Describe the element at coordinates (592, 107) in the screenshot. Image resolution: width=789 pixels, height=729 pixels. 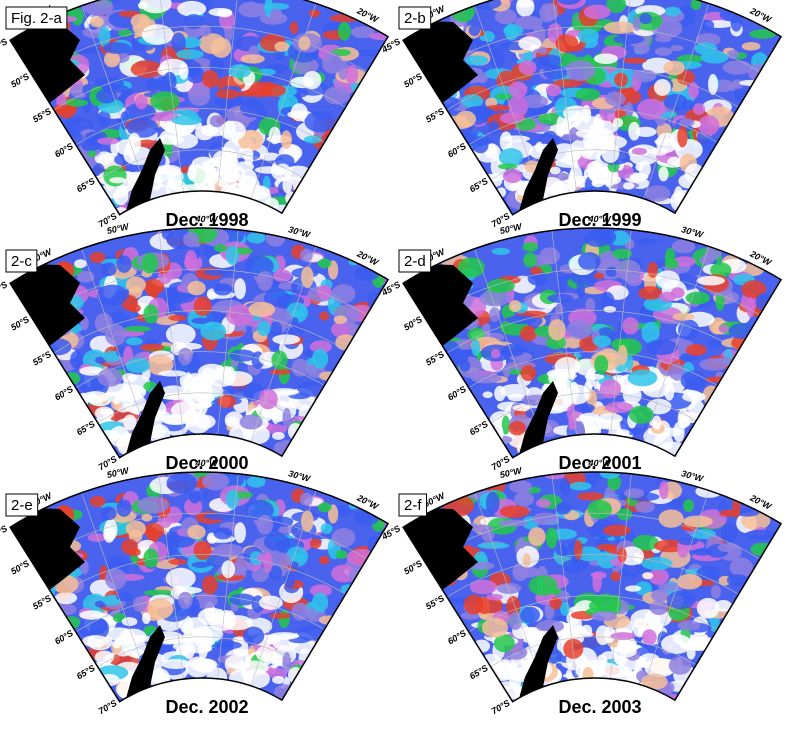
I see `map-content` at that location.